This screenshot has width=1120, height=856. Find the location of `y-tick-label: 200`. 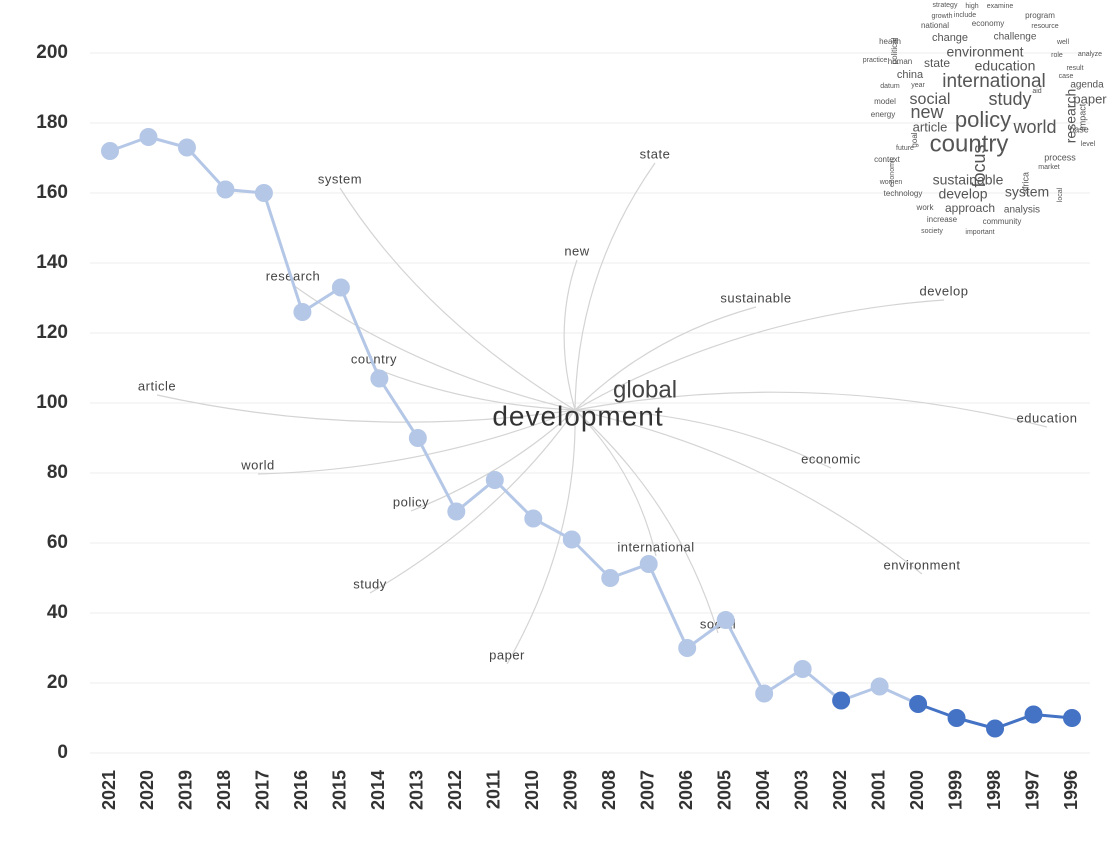

y-tick-label: 200 is located at coordinates (52, 52).